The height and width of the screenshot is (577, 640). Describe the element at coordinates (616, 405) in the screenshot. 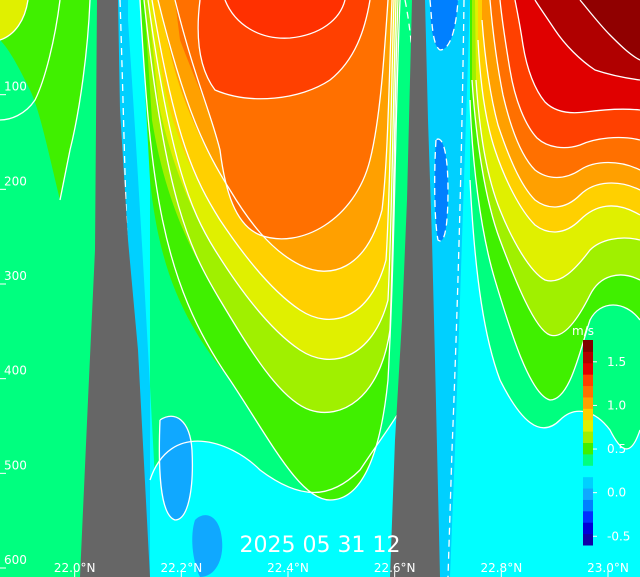

I see `colorbar-tick-label: 1.0` at that location.